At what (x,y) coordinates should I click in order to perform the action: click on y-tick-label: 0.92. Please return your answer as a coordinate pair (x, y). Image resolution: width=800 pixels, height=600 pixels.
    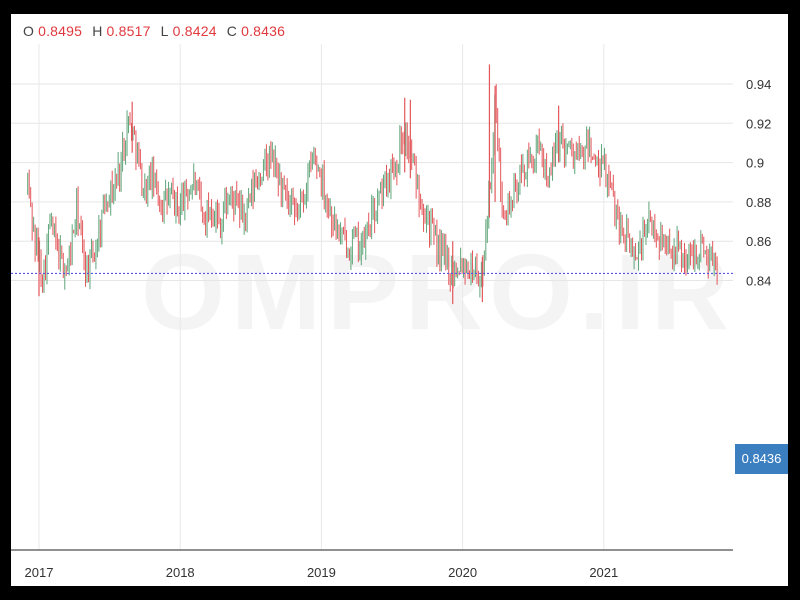
    Looking at the image, I should click on (758, 123).